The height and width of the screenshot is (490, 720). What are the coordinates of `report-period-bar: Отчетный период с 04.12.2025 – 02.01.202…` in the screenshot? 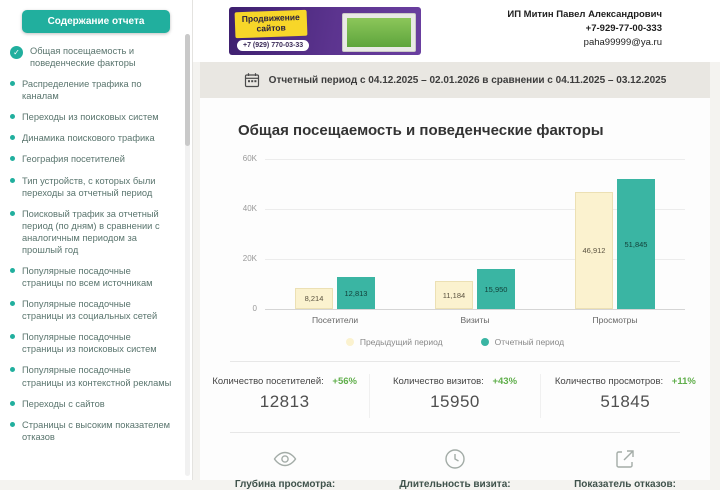 It's located at (455, 80).